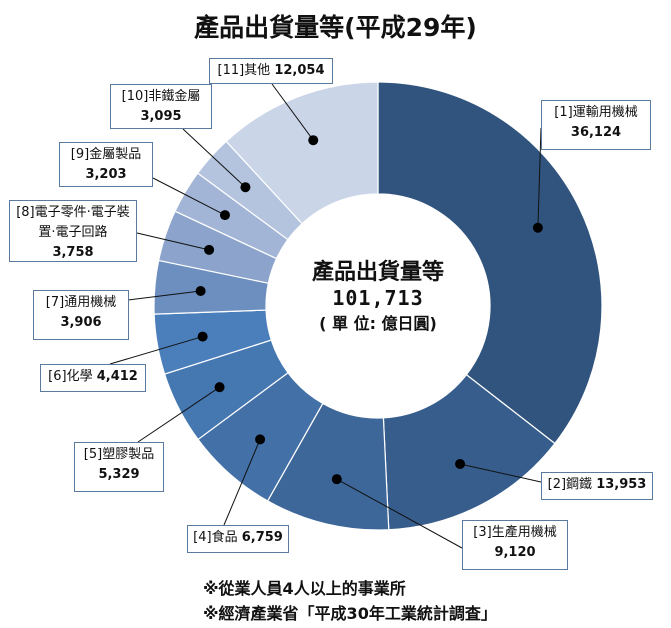 The image size is (671, 628). I want to click on data-label-11: [11]其他 12,054, so click(271, 71).